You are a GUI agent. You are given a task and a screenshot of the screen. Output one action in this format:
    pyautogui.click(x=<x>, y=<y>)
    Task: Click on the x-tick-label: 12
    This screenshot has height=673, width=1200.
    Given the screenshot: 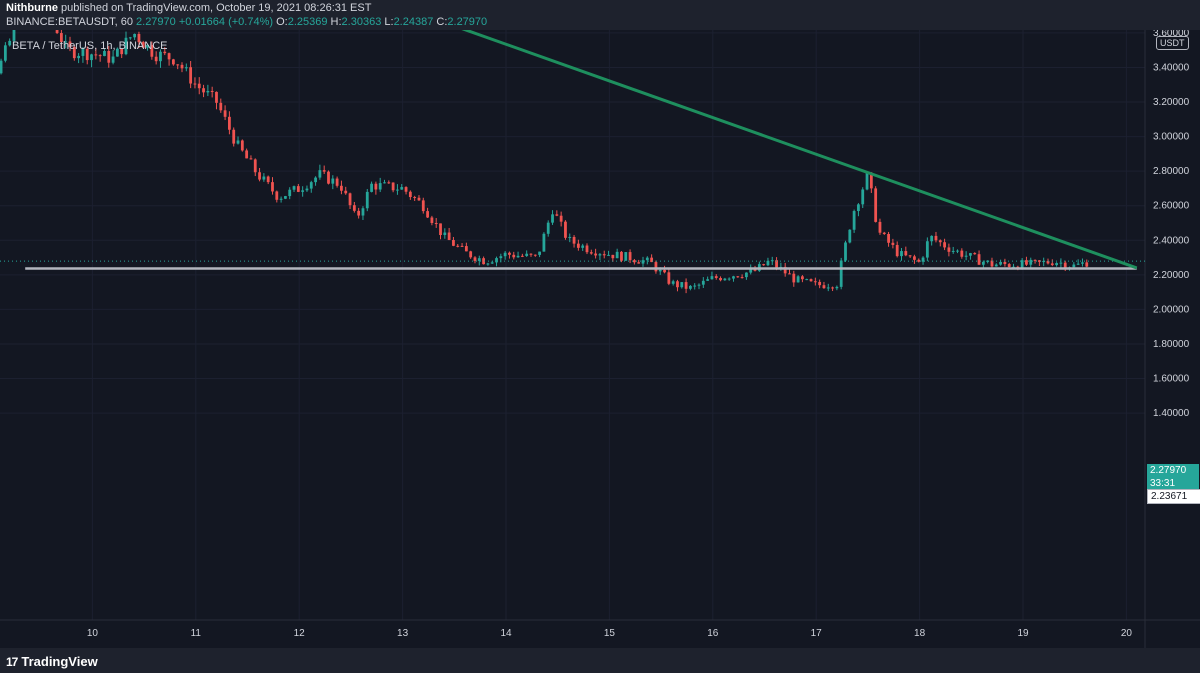 What is the action you would take?
    pyautogui.click(x=300, y=633)
    